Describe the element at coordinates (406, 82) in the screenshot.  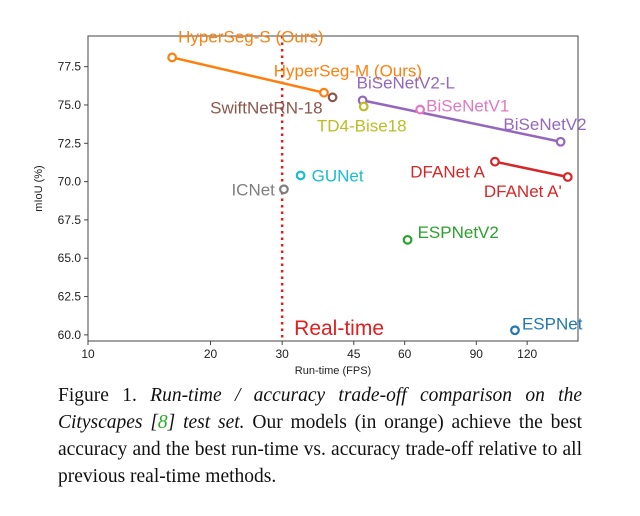
I see `point-label: BiSeNetV2-L` at that location.